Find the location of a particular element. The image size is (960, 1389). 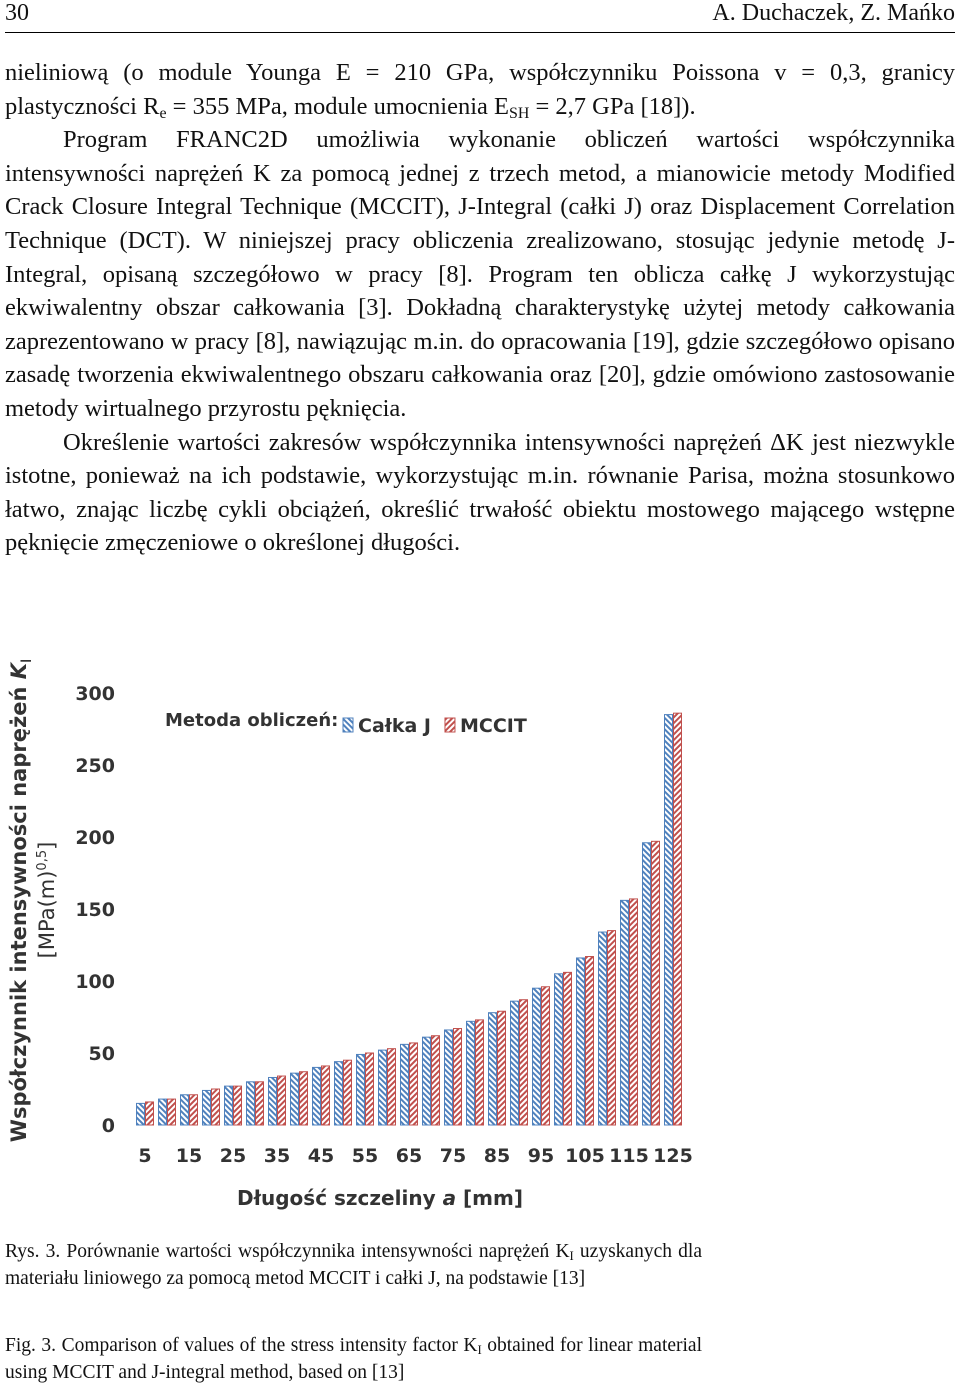

x-tick-label: 25 is located at coordinates (233, 1156).